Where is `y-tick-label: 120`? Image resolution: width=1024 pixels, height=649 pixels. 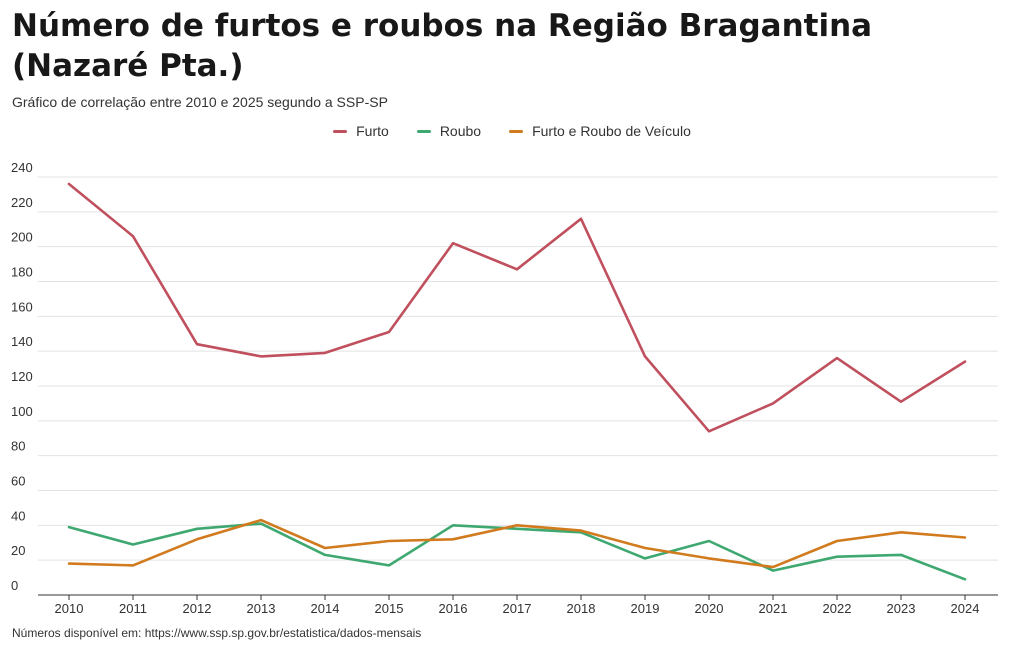
y-tick-label: 120 is located at coordinates (22, 376).